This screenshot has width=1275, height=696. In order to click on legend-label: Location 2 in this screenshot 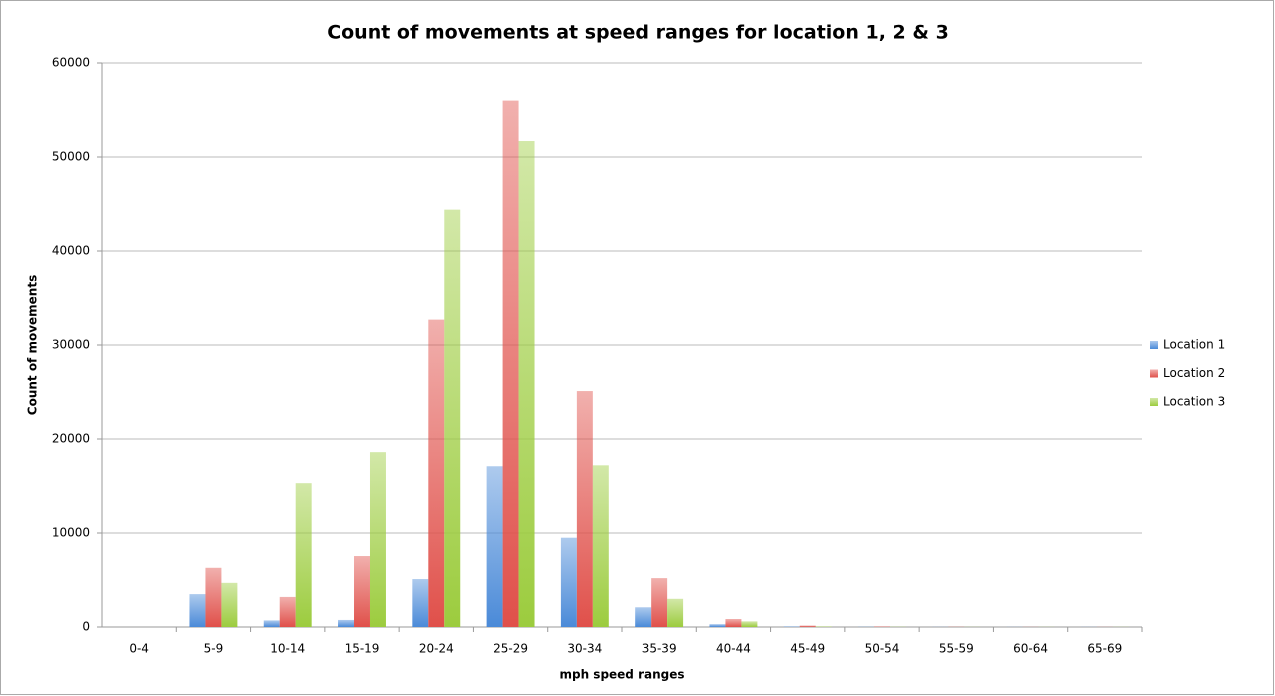, I will do `click(1194, 373)`.